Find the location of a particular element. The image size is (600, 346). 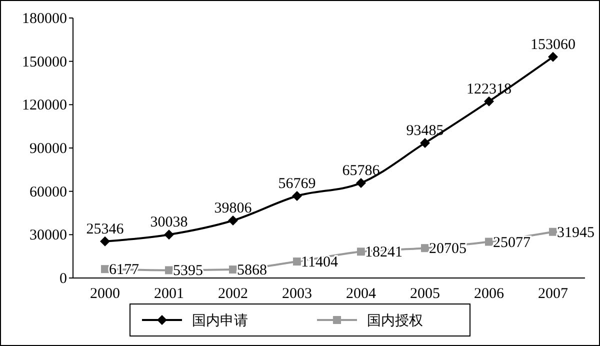

x-tick-label: 2004 is located at coordinates (361, 294).